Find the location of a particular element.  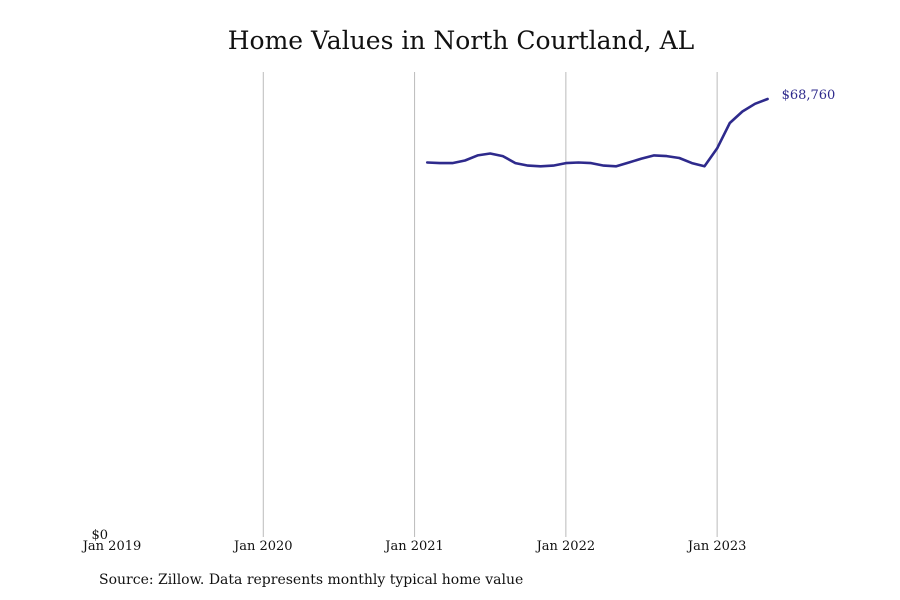

x-tick-label: Jan 2022 is located at coordinates (565, 546).